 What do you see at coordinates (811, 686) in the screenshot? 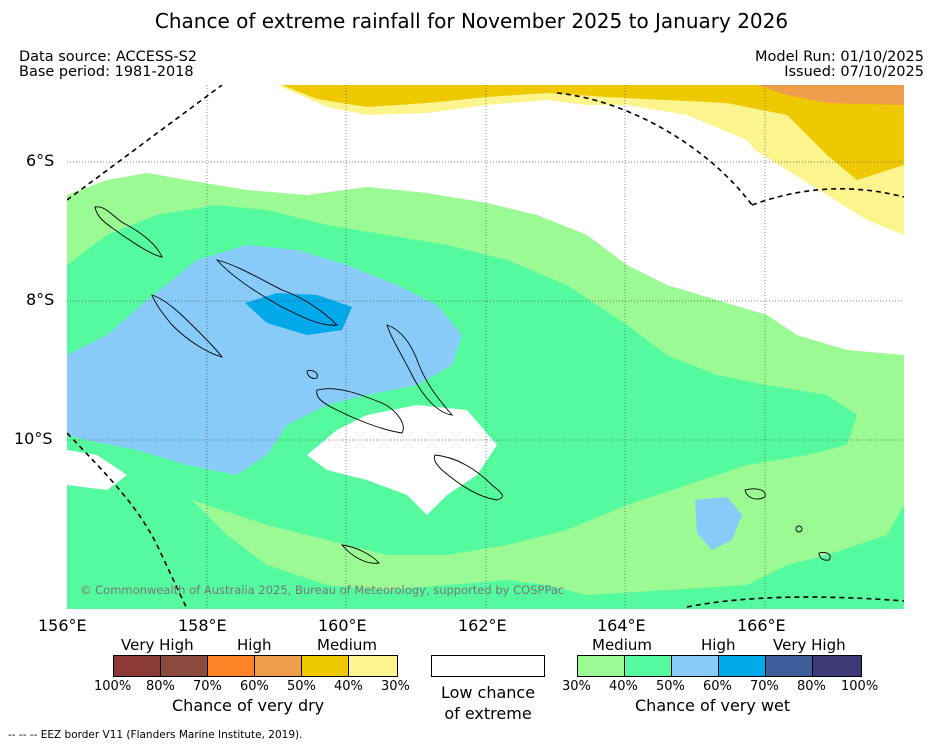
I see `wet-tick-80: 80%` at bounding box center [811, 686].